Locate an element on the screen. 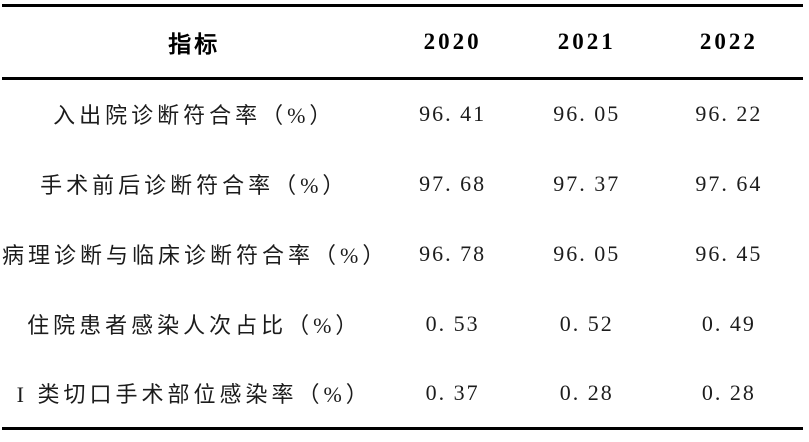 The image size is (809, 442). row-label: 住院患者感染人次占比（%） is located at coordinates (194, 325).